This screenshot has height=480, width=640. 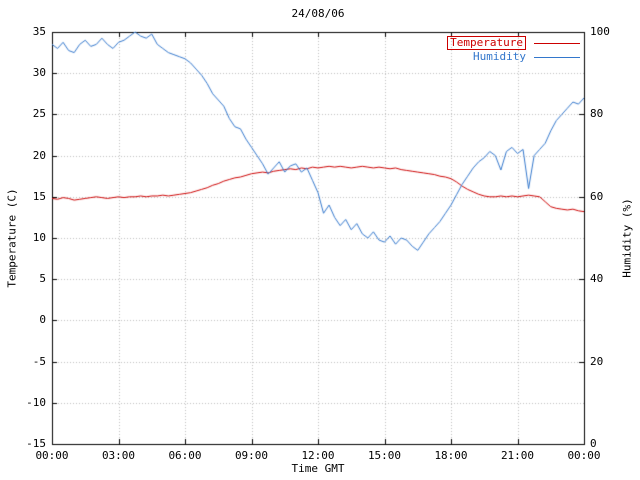 What do you see at coordinates (251, 455) in the screenshot?
I see `tick-label: 09:00` at bounding box center [251, 455].